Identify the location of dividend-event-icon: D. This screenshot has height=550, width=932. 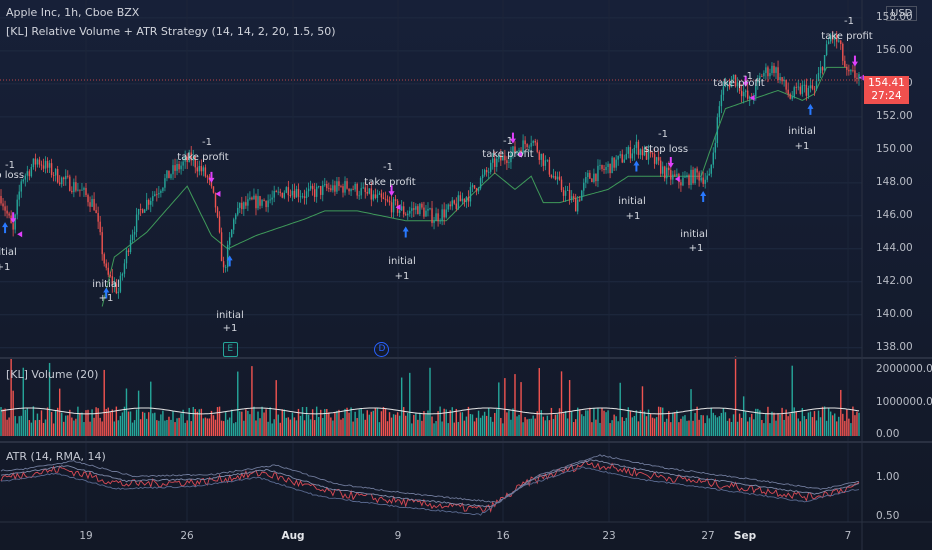
(382, 349).